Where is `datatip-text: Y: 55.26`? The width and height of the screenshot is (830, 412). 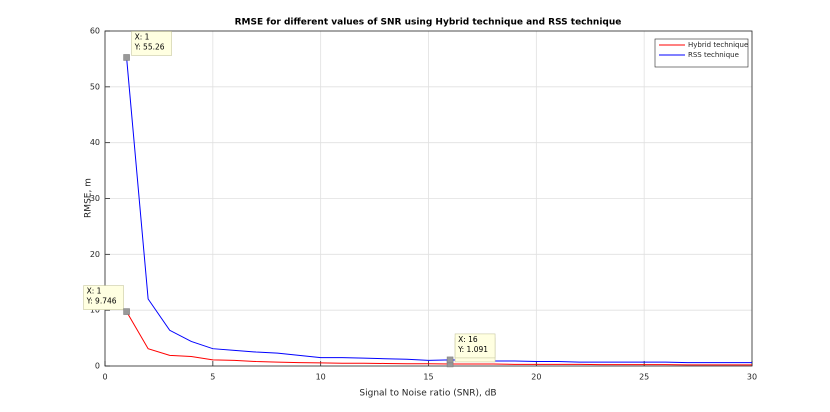
datatip-text: Y: 55.26 is located at coordinates (149, 46).